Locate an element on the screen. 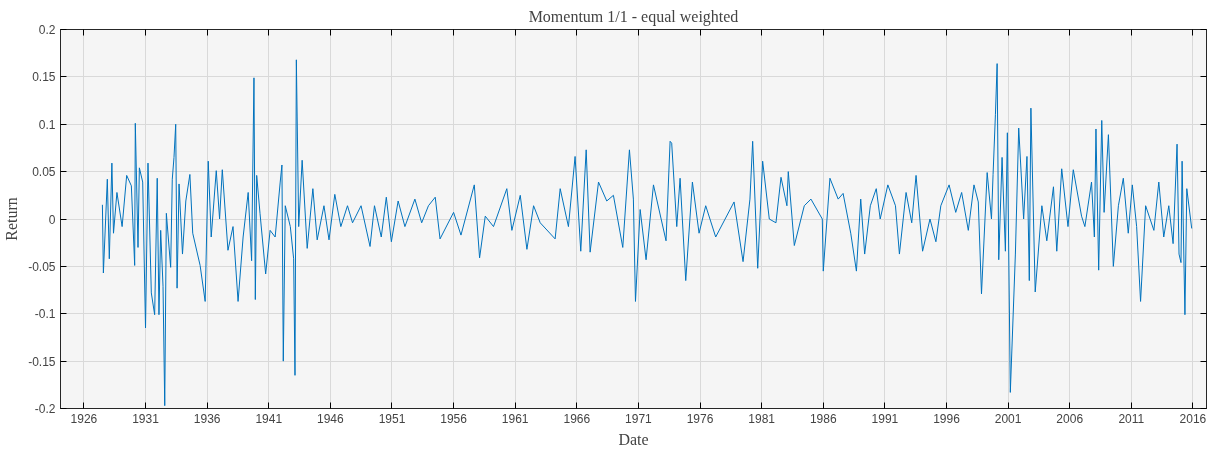 The height and width of the screenshot is (455, 1226). x-tick-label: 1936 is located at coordinates (207, 418).